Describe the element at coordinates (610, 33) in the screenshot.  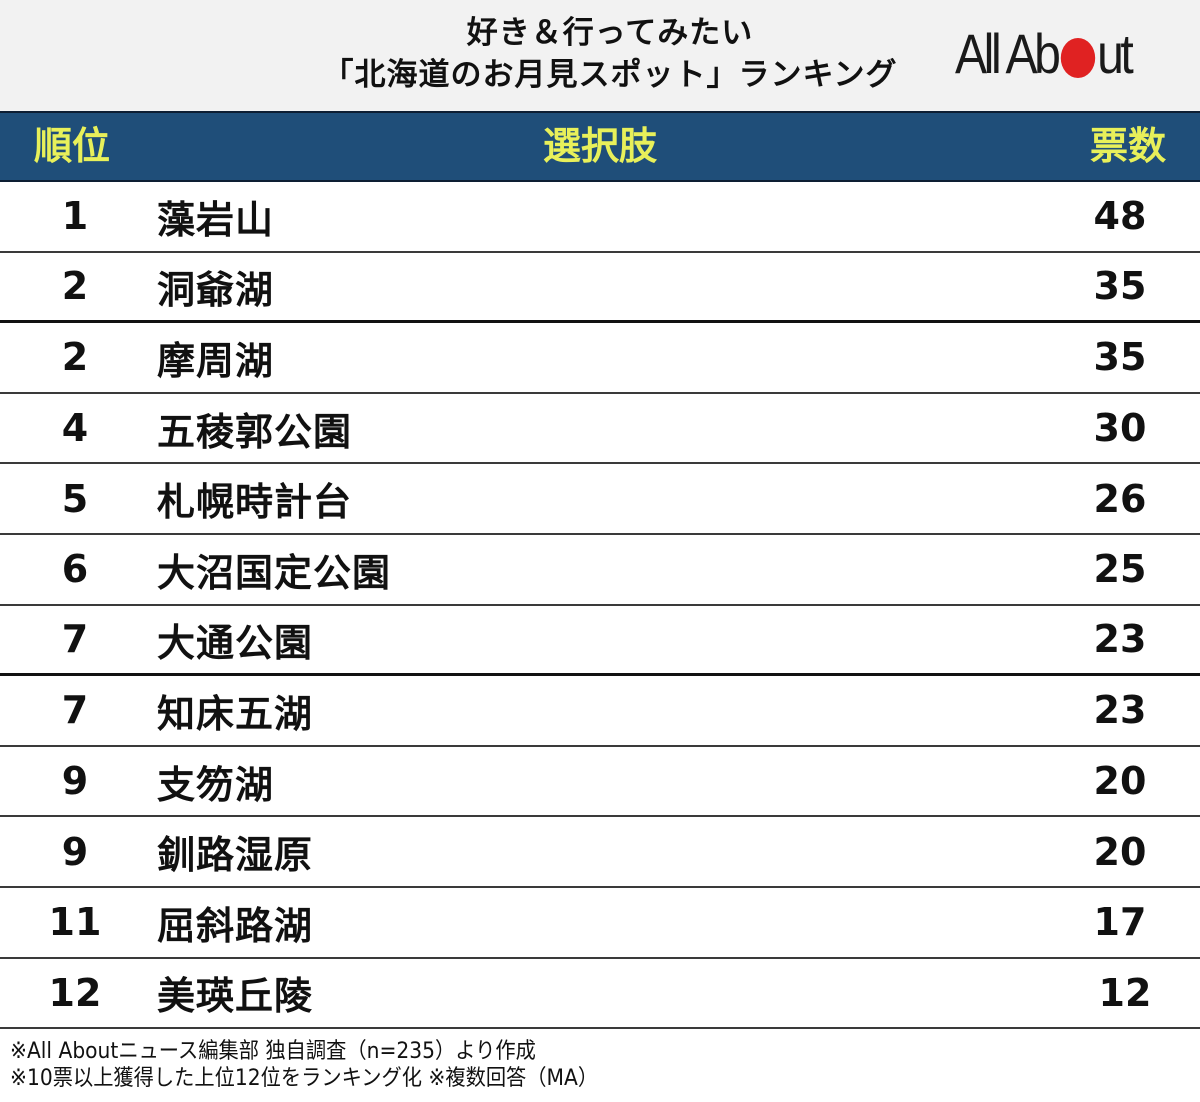
I see `title-line-1: 好き＆行ってみたい` at that location.